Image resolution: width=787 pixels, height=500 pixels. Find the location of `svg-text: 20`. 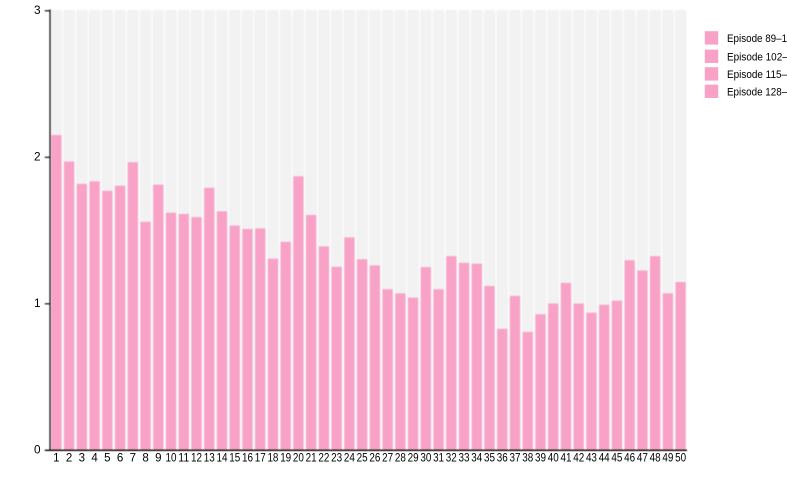

svg-text: 20 is located at coordinates (298, 459).